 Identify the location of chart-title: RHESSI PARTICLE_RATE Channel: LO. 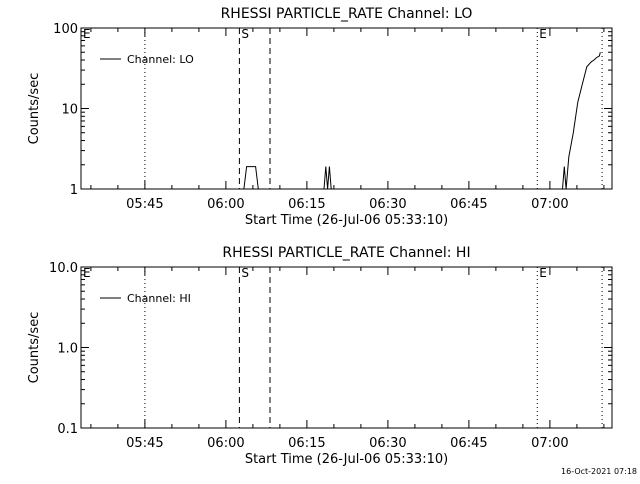
(347, 14).